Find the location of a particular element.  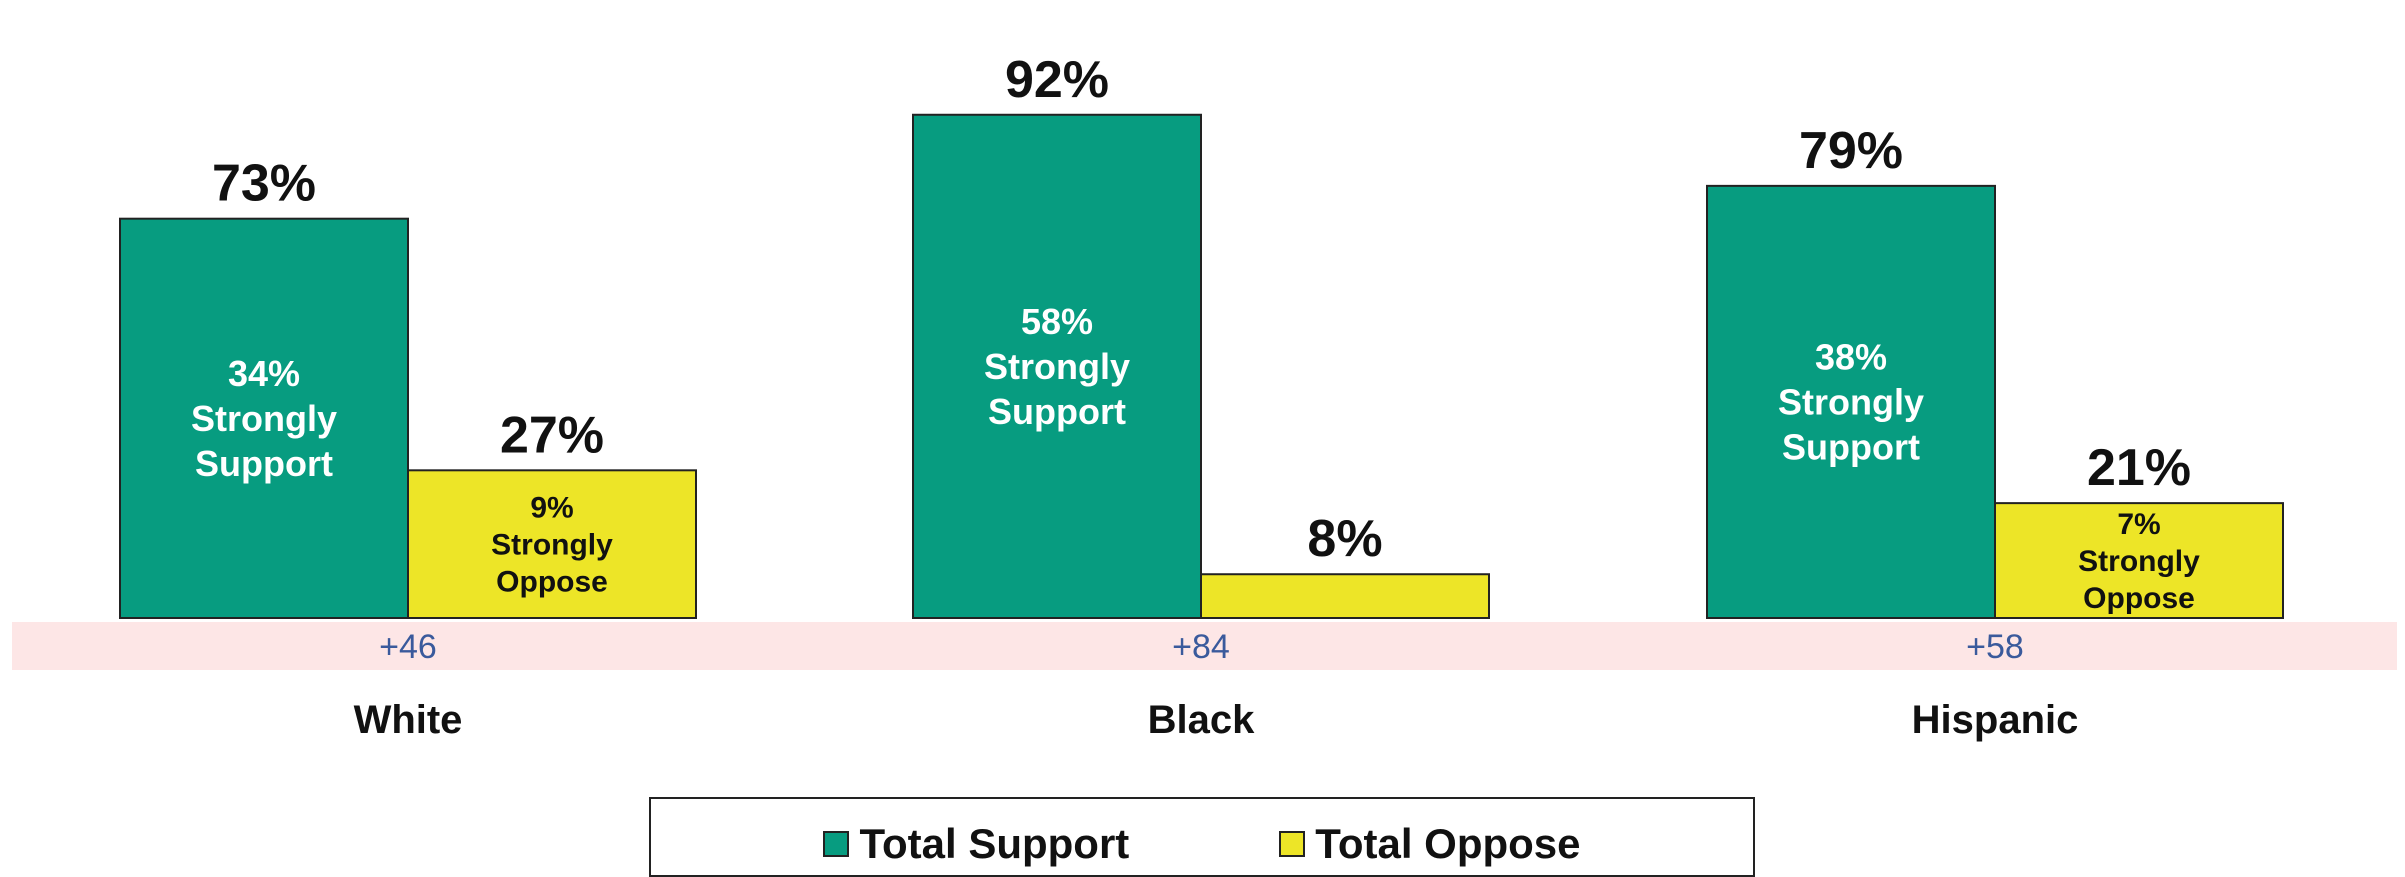

bar-black-oppose is located at coordinates (1345, 596).